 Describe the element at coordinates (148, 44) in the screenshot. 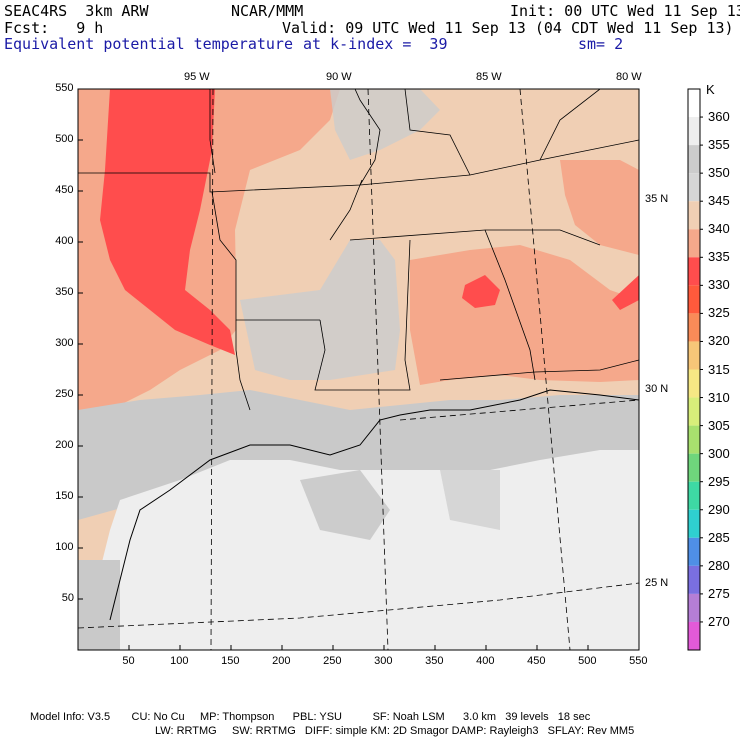

I see `field-name: Equivalent potential temperature` at that location.